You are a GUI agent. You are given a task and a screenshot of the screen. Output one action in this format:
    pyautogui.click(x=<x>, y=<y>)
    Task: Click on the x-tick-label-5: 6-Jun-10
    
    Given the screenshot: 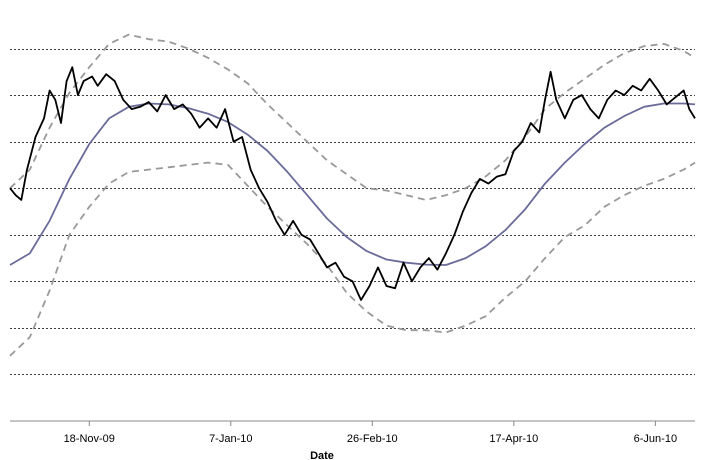 What is the action you would take?
    pyautogui.click(x=655, y=439)
    